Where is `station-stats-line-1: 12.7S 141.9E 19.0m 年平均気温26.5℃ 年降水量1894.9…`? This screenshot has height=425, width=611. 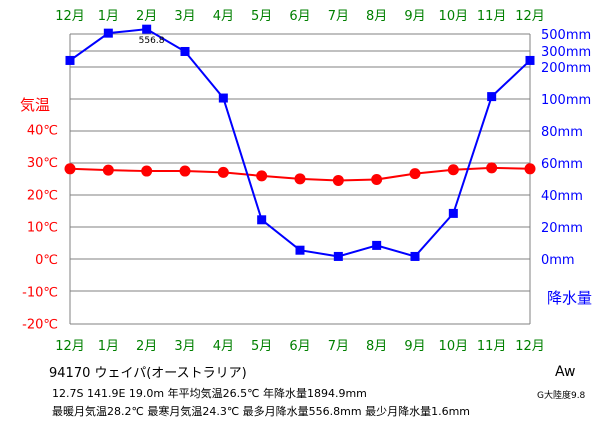 station-stats-line-1: 12.7S 141.9E 19.0m 年平均気温26.5℃ 年降水量1894.9… is located at coordinates (209, 393).